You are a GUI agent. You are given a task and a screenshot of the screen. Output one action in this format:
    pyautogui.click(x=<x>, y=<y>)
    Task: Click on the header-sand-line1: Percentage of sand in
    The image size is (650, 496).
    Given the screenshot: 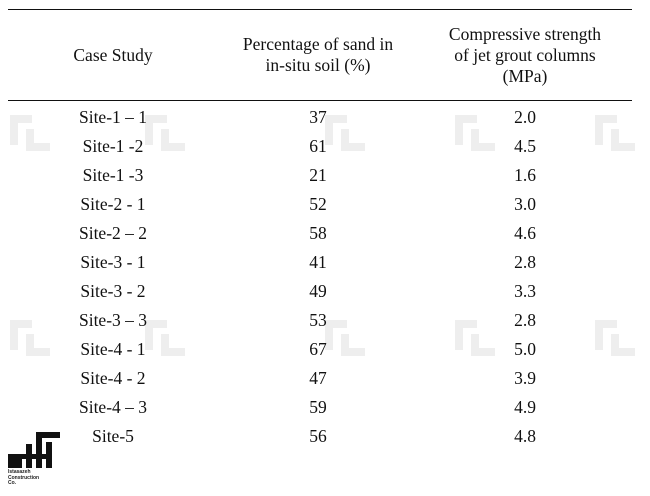 What is the action you would take?
    pyautogui.click(x=318, y=44)
    